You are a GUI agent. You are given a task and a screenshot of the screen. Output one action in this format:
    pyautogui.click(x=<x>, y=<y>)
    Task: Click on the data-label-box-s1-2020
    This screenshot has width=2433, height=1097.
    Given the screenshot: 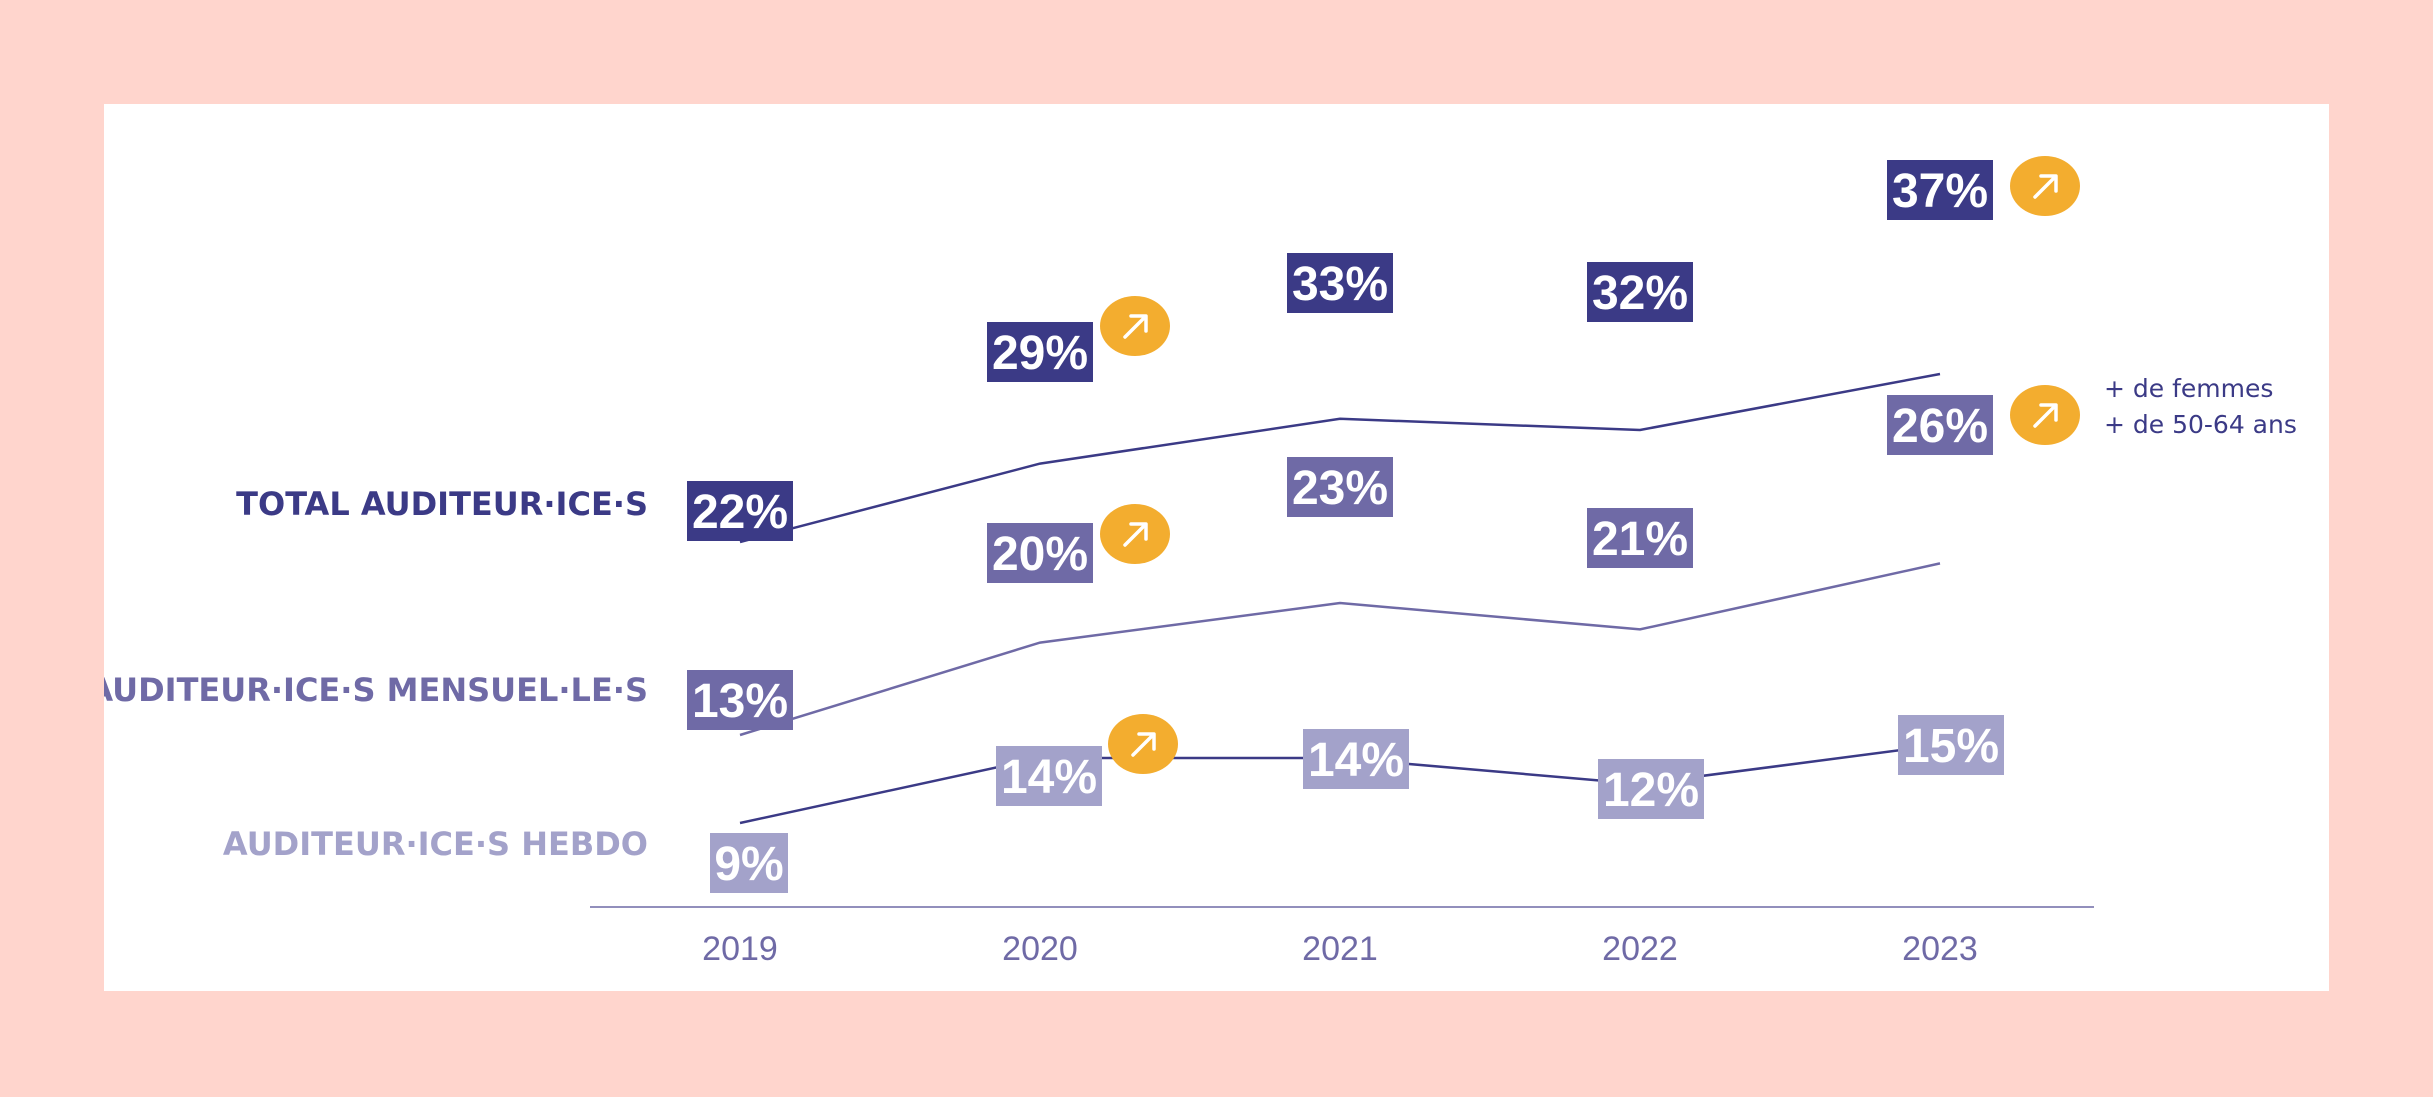 What is the action you would take?
    pyautogui.click(x=1040, y=352)
    